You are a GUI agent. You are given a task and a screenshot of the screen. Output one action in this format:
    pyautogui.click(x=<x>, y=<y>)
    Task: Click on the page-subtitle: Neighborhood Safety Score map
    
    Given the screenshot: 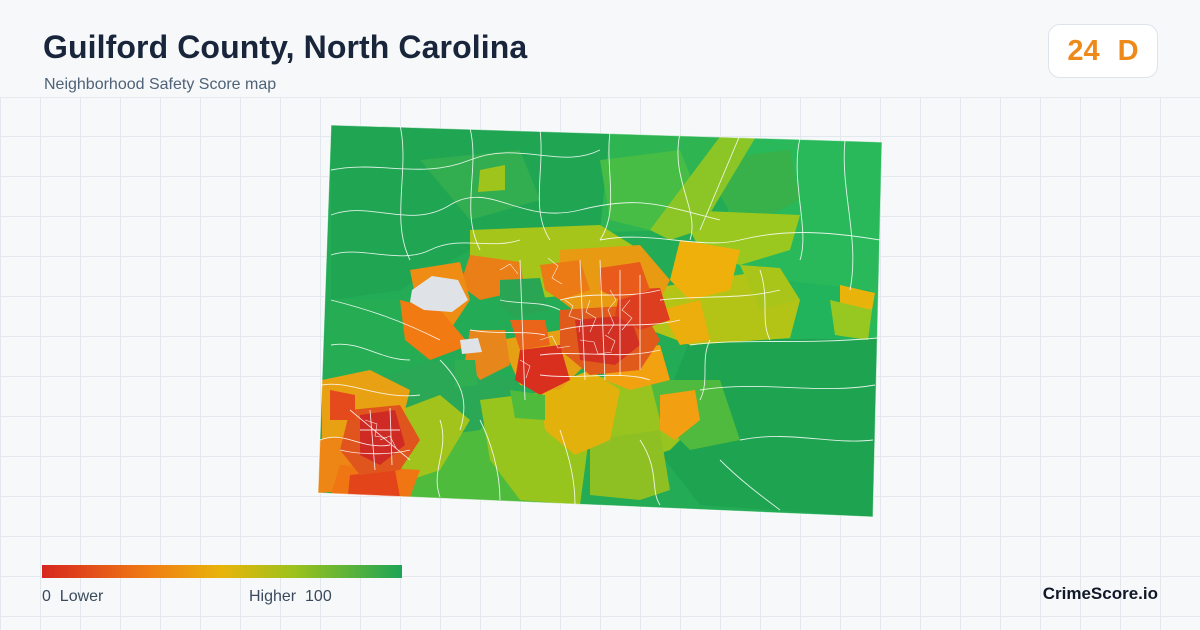 What is the action you would take?
    pyautogui.click(x=160, y=84)
    